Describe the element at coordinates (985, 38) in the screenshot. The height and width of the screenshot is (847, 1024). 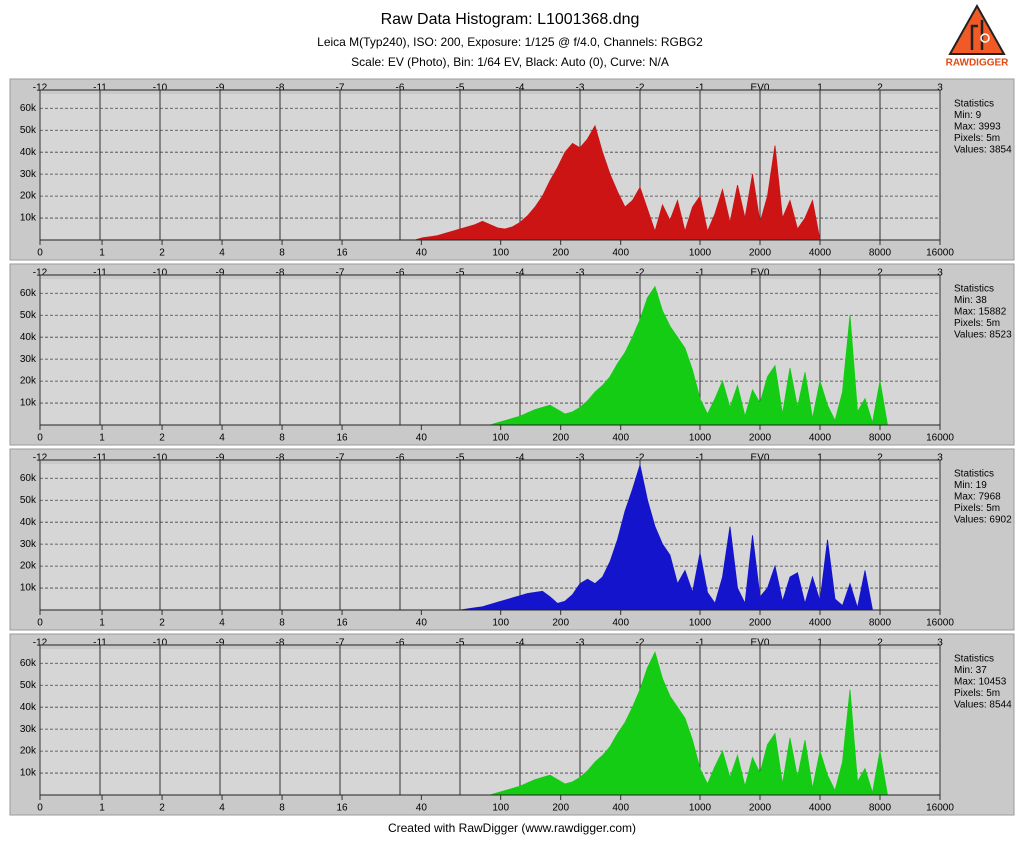
I see `logo-icon` at that location.